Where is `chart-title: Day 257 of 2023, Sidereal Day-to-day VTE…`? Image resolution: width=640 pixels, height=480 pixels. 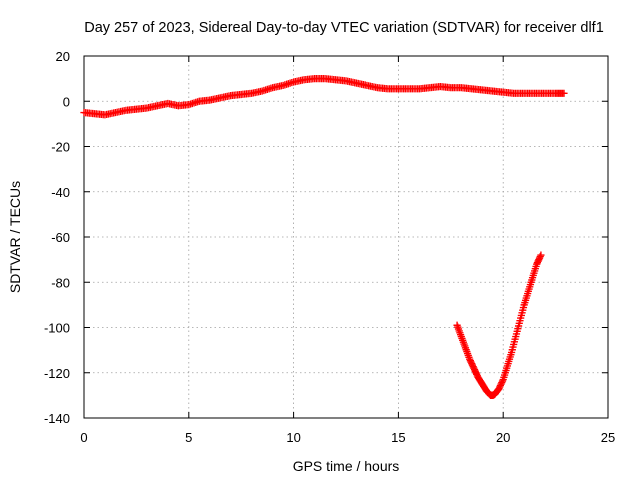
chart-title: Day 257 of 2023, Sidereal Day-to-day VTE… is located at coordinates (344, 28).